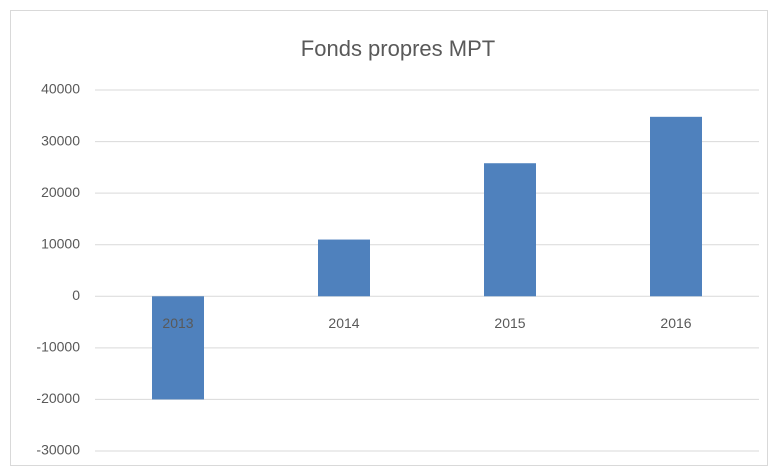 The image size is (770, 470). I want to click on y-tick-label: 10000, so click(60, 243).